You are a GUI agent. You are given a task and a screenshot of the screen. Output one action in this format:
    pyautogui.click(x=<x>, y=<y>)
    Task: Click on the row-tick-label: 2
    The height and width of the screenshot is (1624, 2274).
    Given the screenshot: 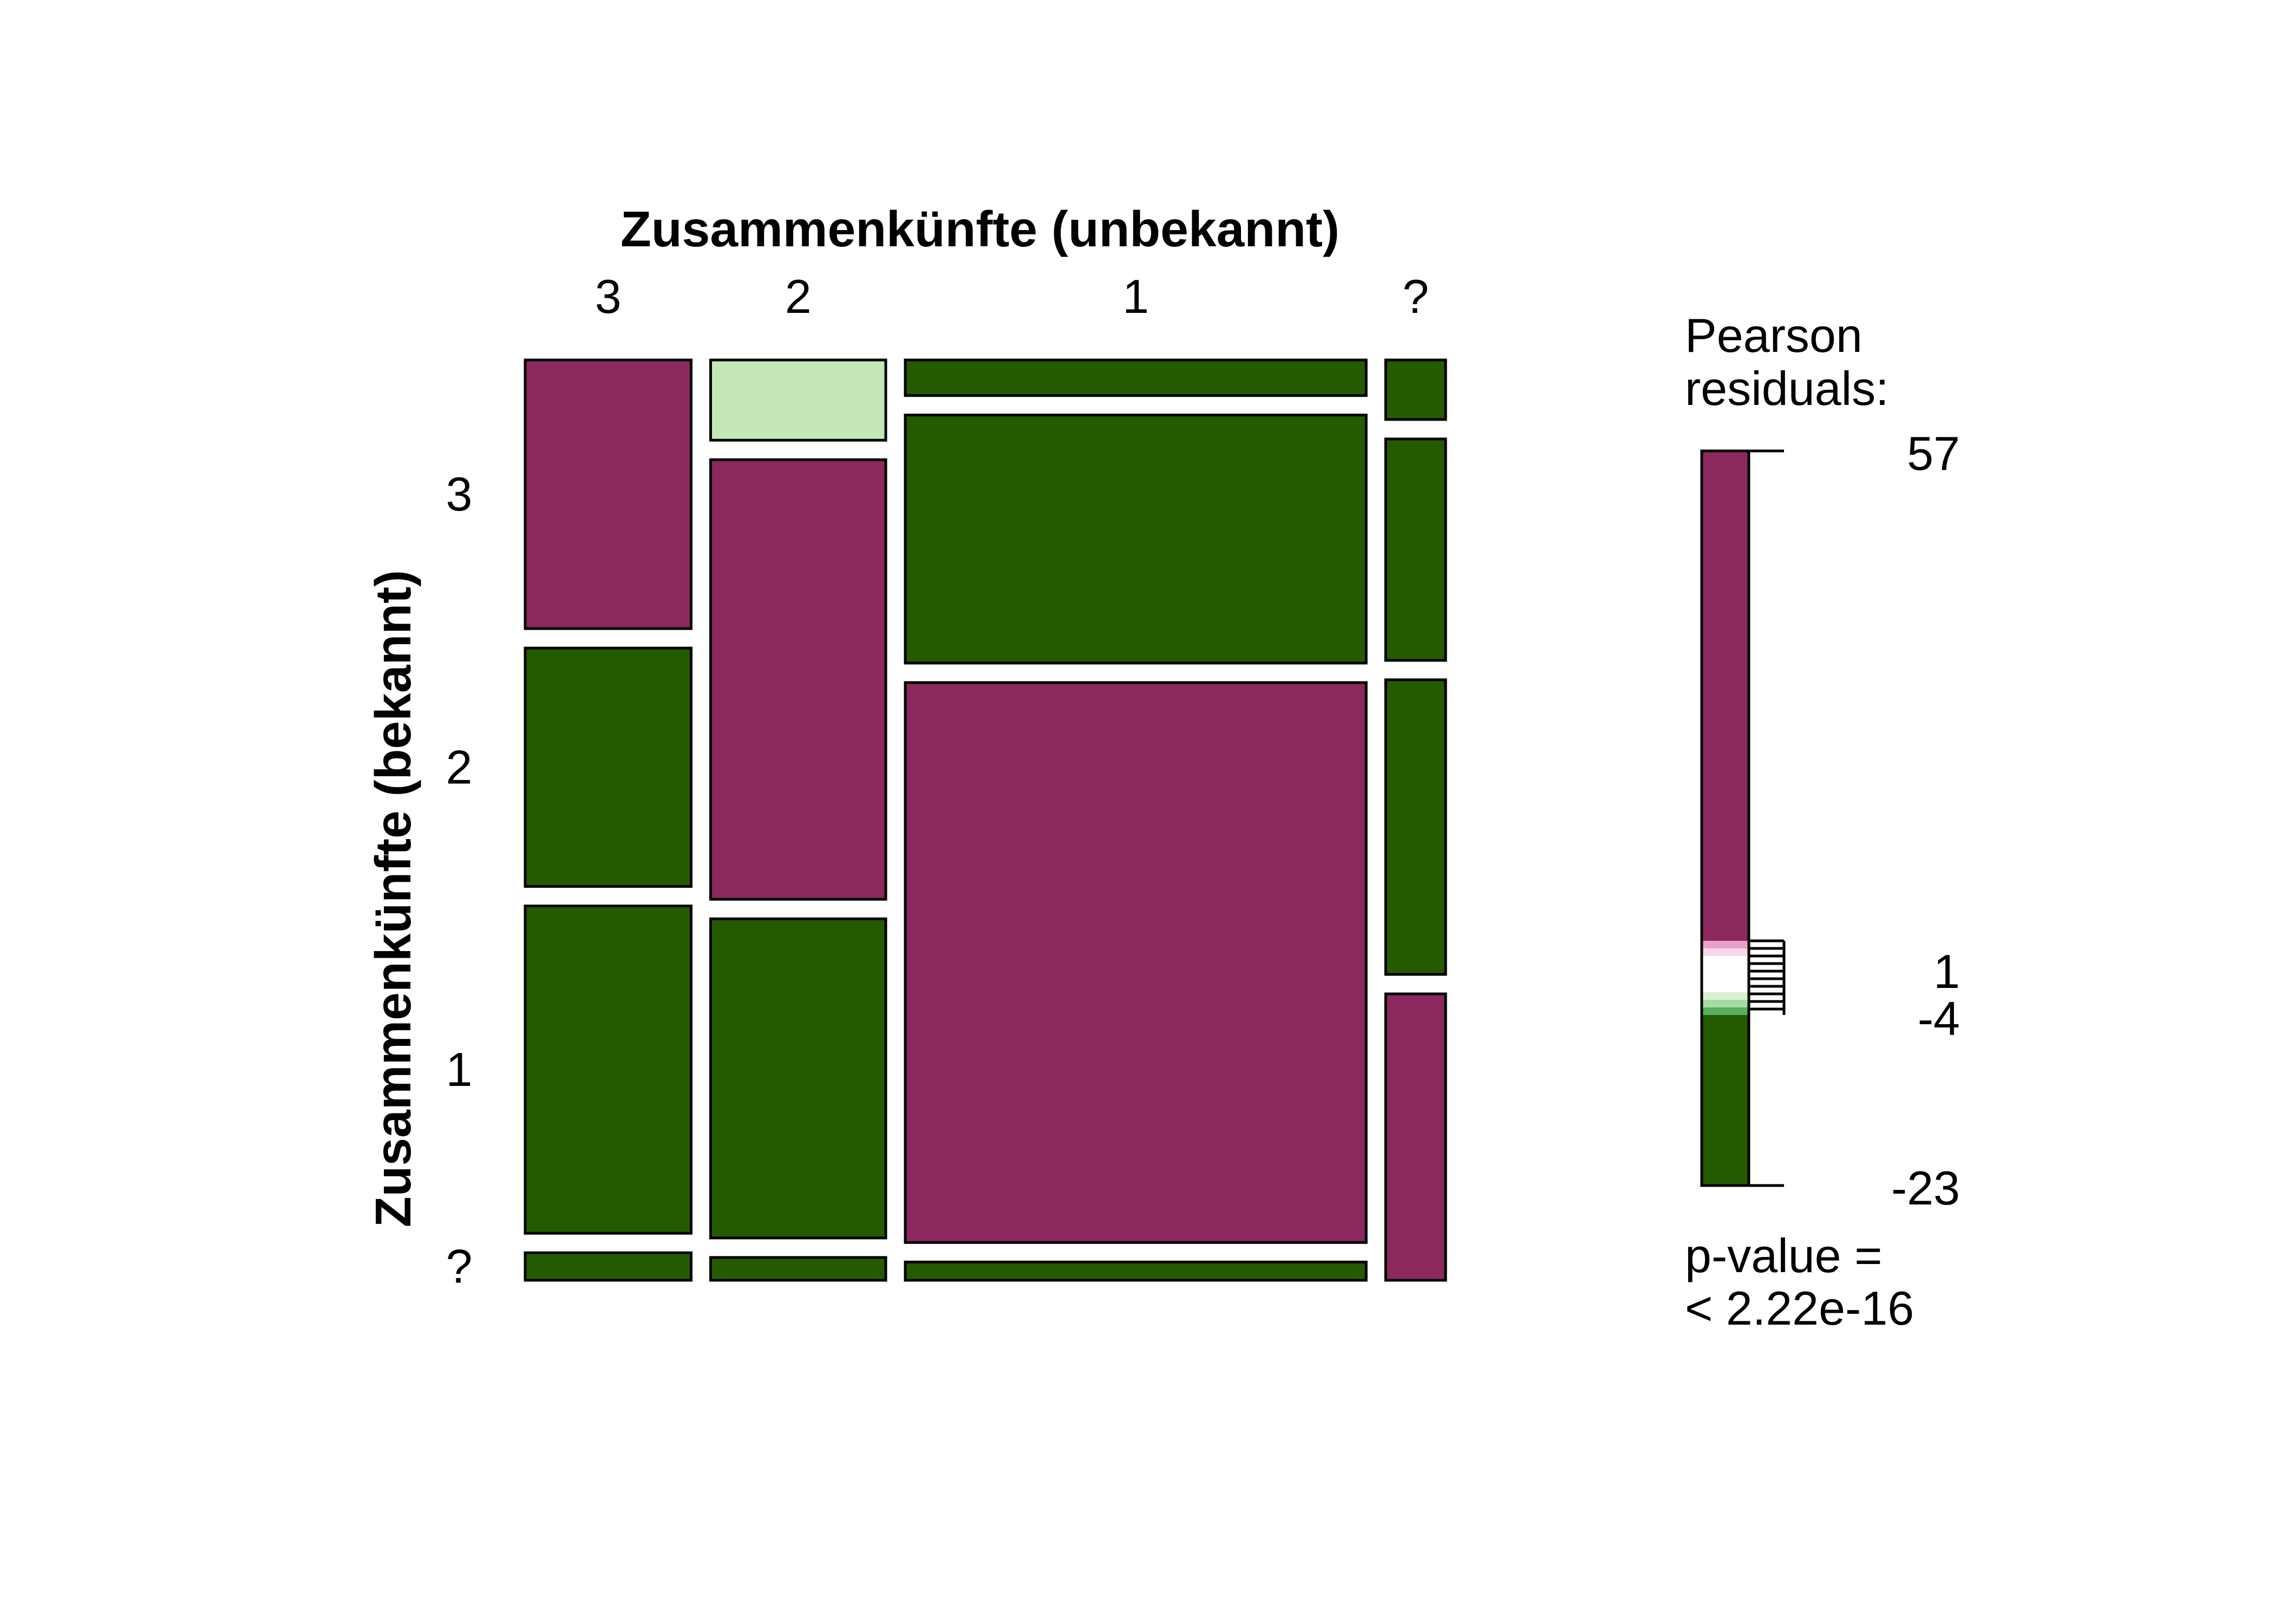 What is the action you would take?
    pyautogui.click(x=460, y=767)
    